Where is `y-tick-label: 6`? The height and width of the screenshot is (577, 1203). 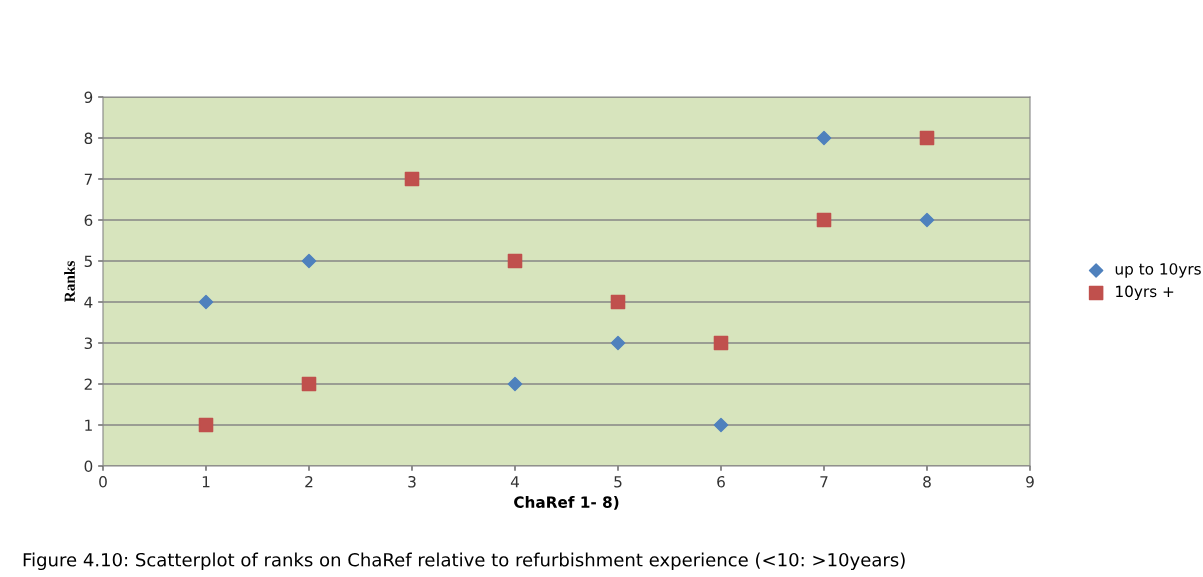 y-tick-label: 6 is located at coordinates (88, 220).